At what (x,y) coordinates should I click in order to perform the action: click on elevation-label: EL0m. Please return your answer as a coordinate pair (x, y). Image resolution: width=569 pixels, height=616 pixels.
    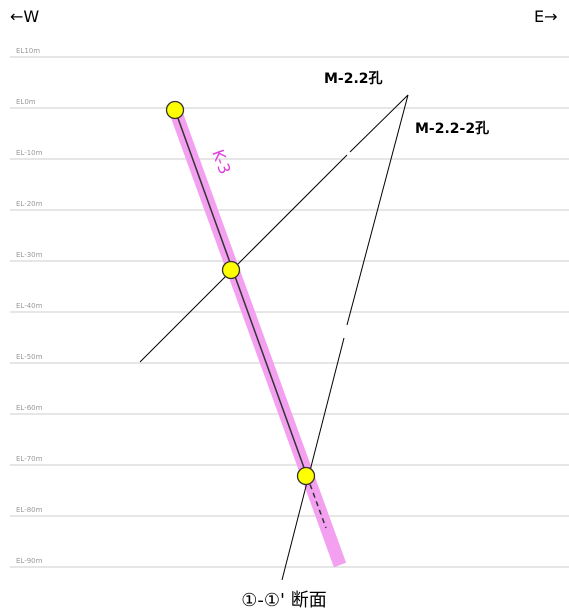
    Looking at the image, I should click on (26, 102).